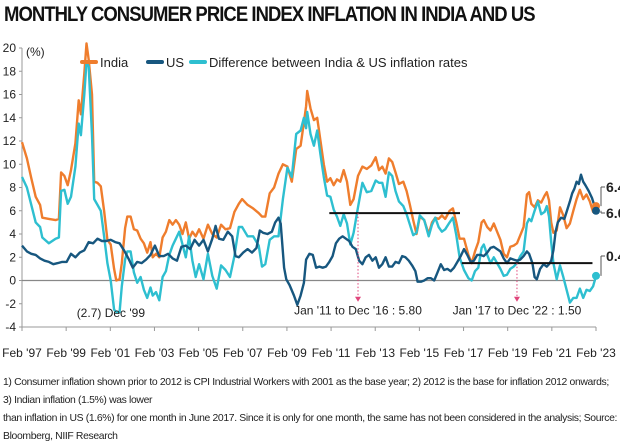 The image size is (620, 446). I want to click on x-tick-label: Feb '99, so click(66, 353).